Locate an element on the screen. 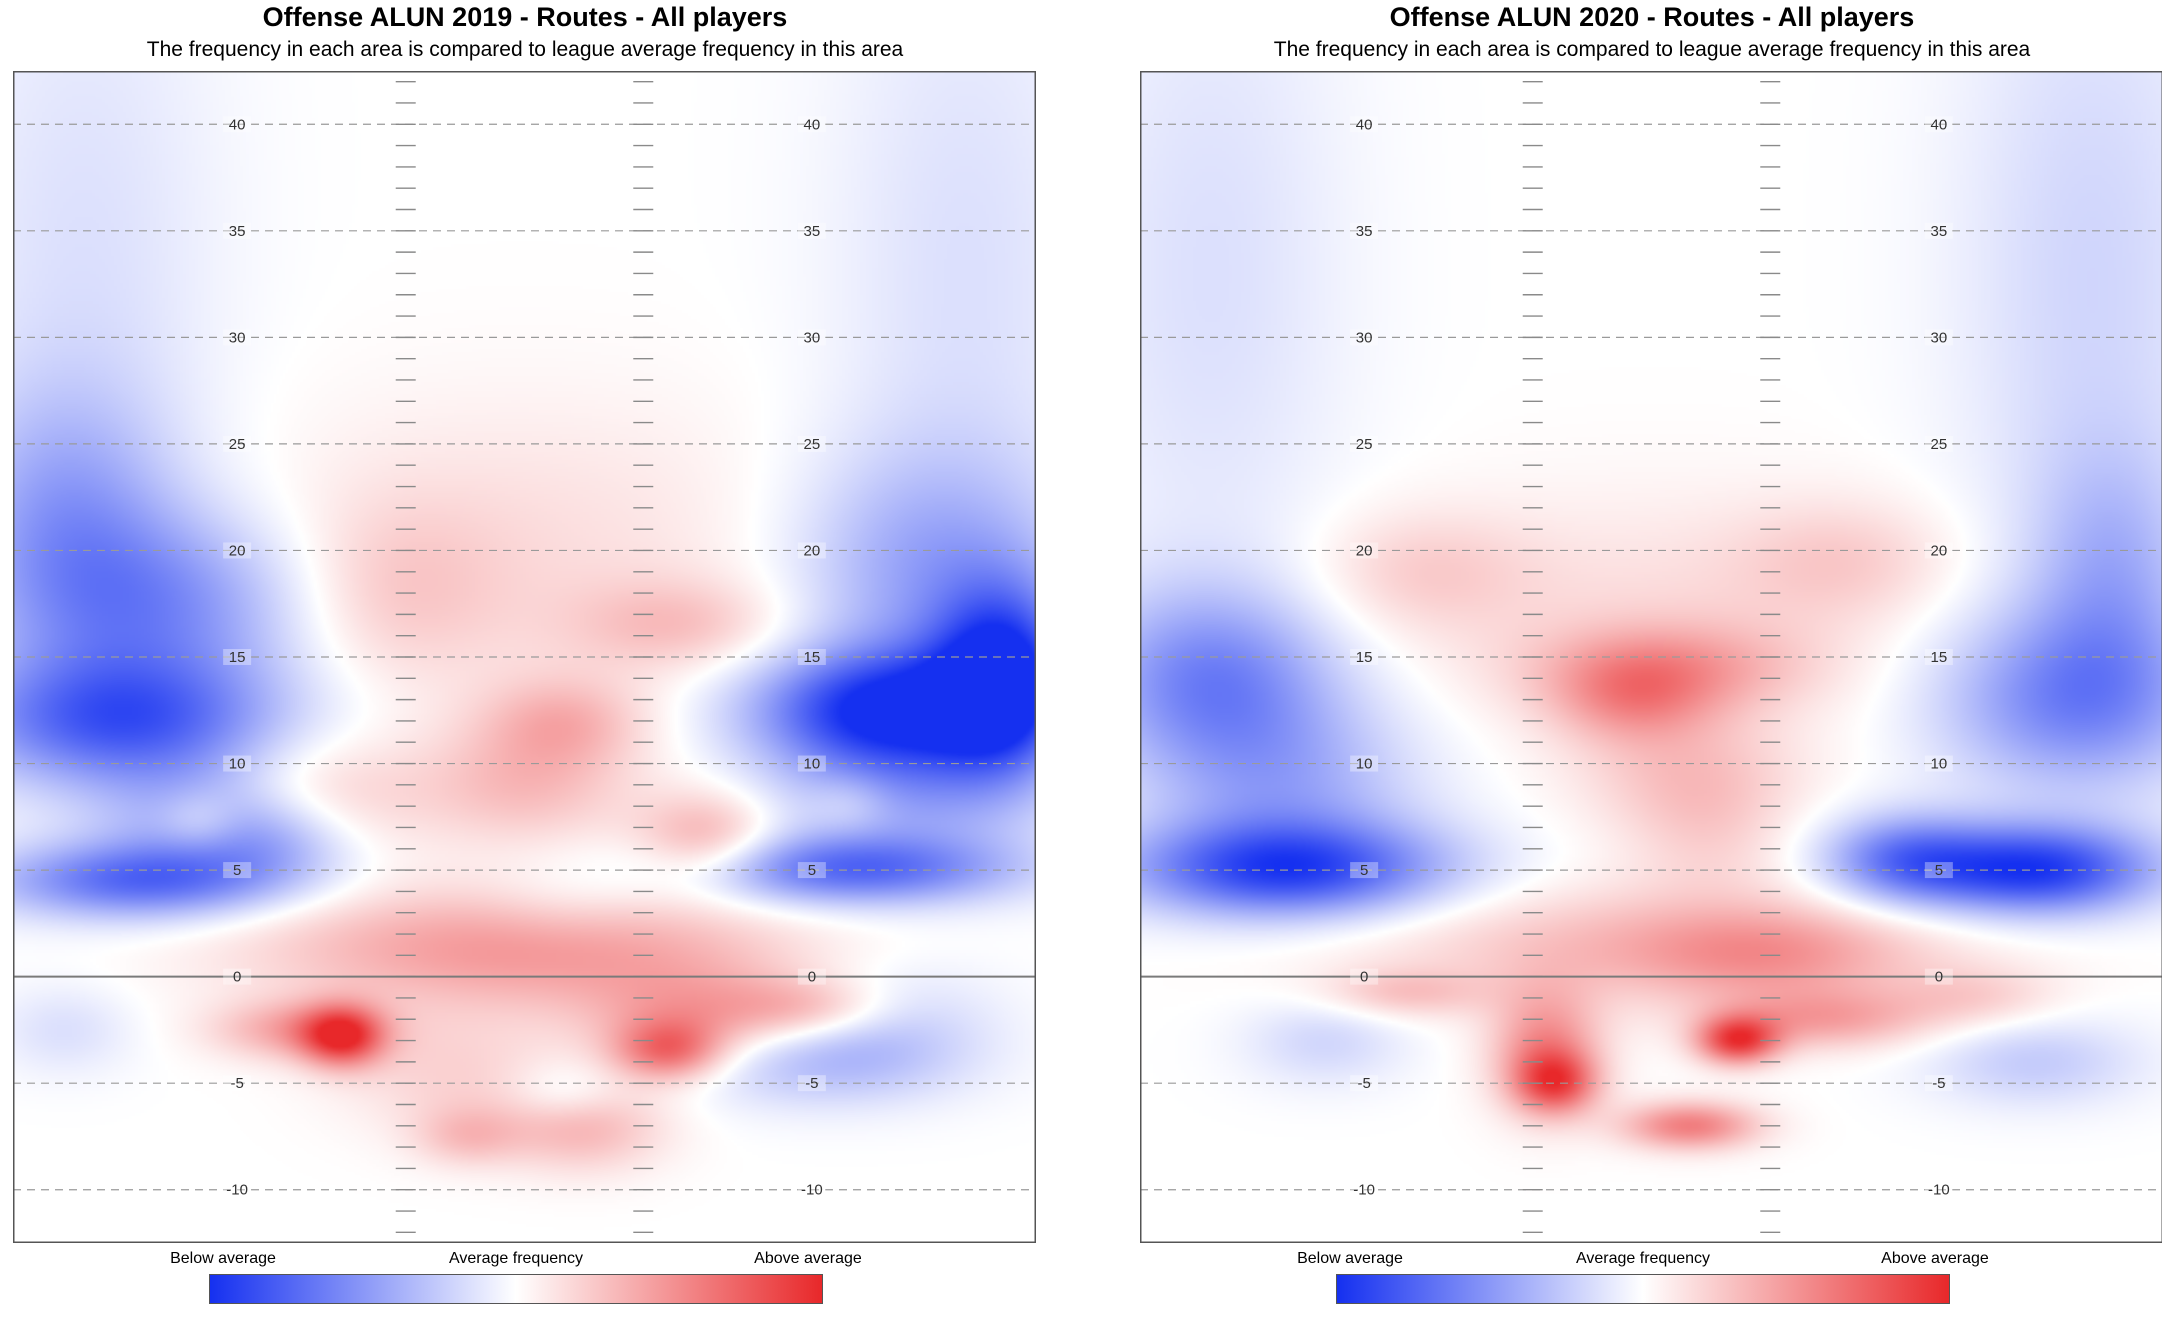 This screenshot has width=2162, height=1326. chart-title: Offense ALUN 2020 - Routes - All players is located at coordinates (1652, 17).